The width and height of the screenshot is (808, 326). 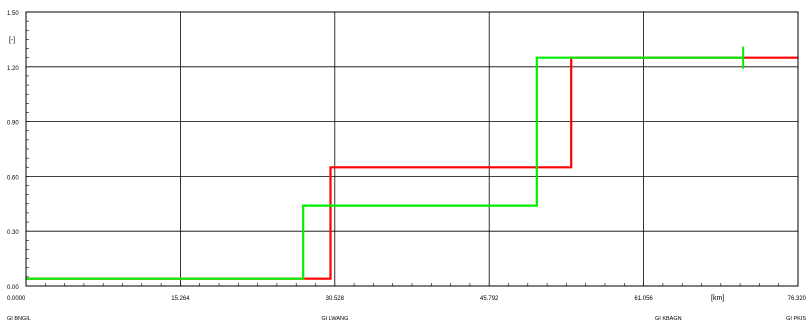 What do you see at coordinates (717, 298) in the screenshot?
I see `x-unit-label: [km]` at bounding box center [717, 298].